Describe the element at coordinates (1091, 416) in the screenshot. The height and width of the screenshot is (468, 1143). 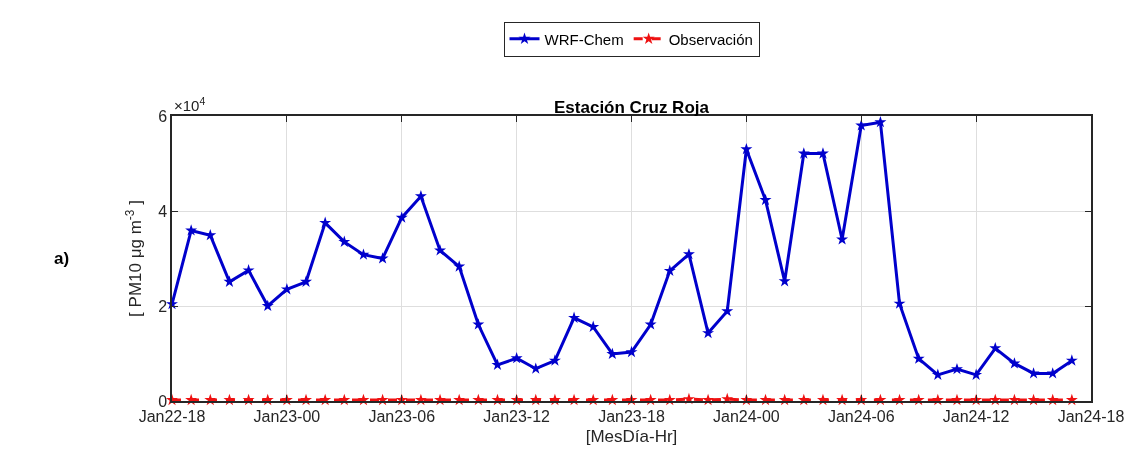
I see `x-tick-label: Jan24-18` at that location.